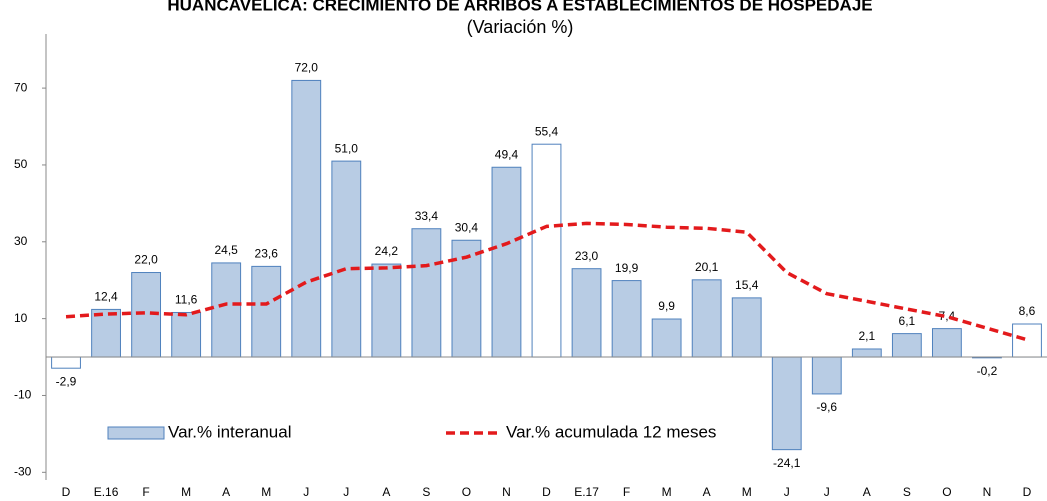 Image resolution: width=1047 pixels, height=501 pixels. What do you see at coordinates (747, 285) in the screenshot?
I see `value-label: 15,4` at bounding box center [747, 285].